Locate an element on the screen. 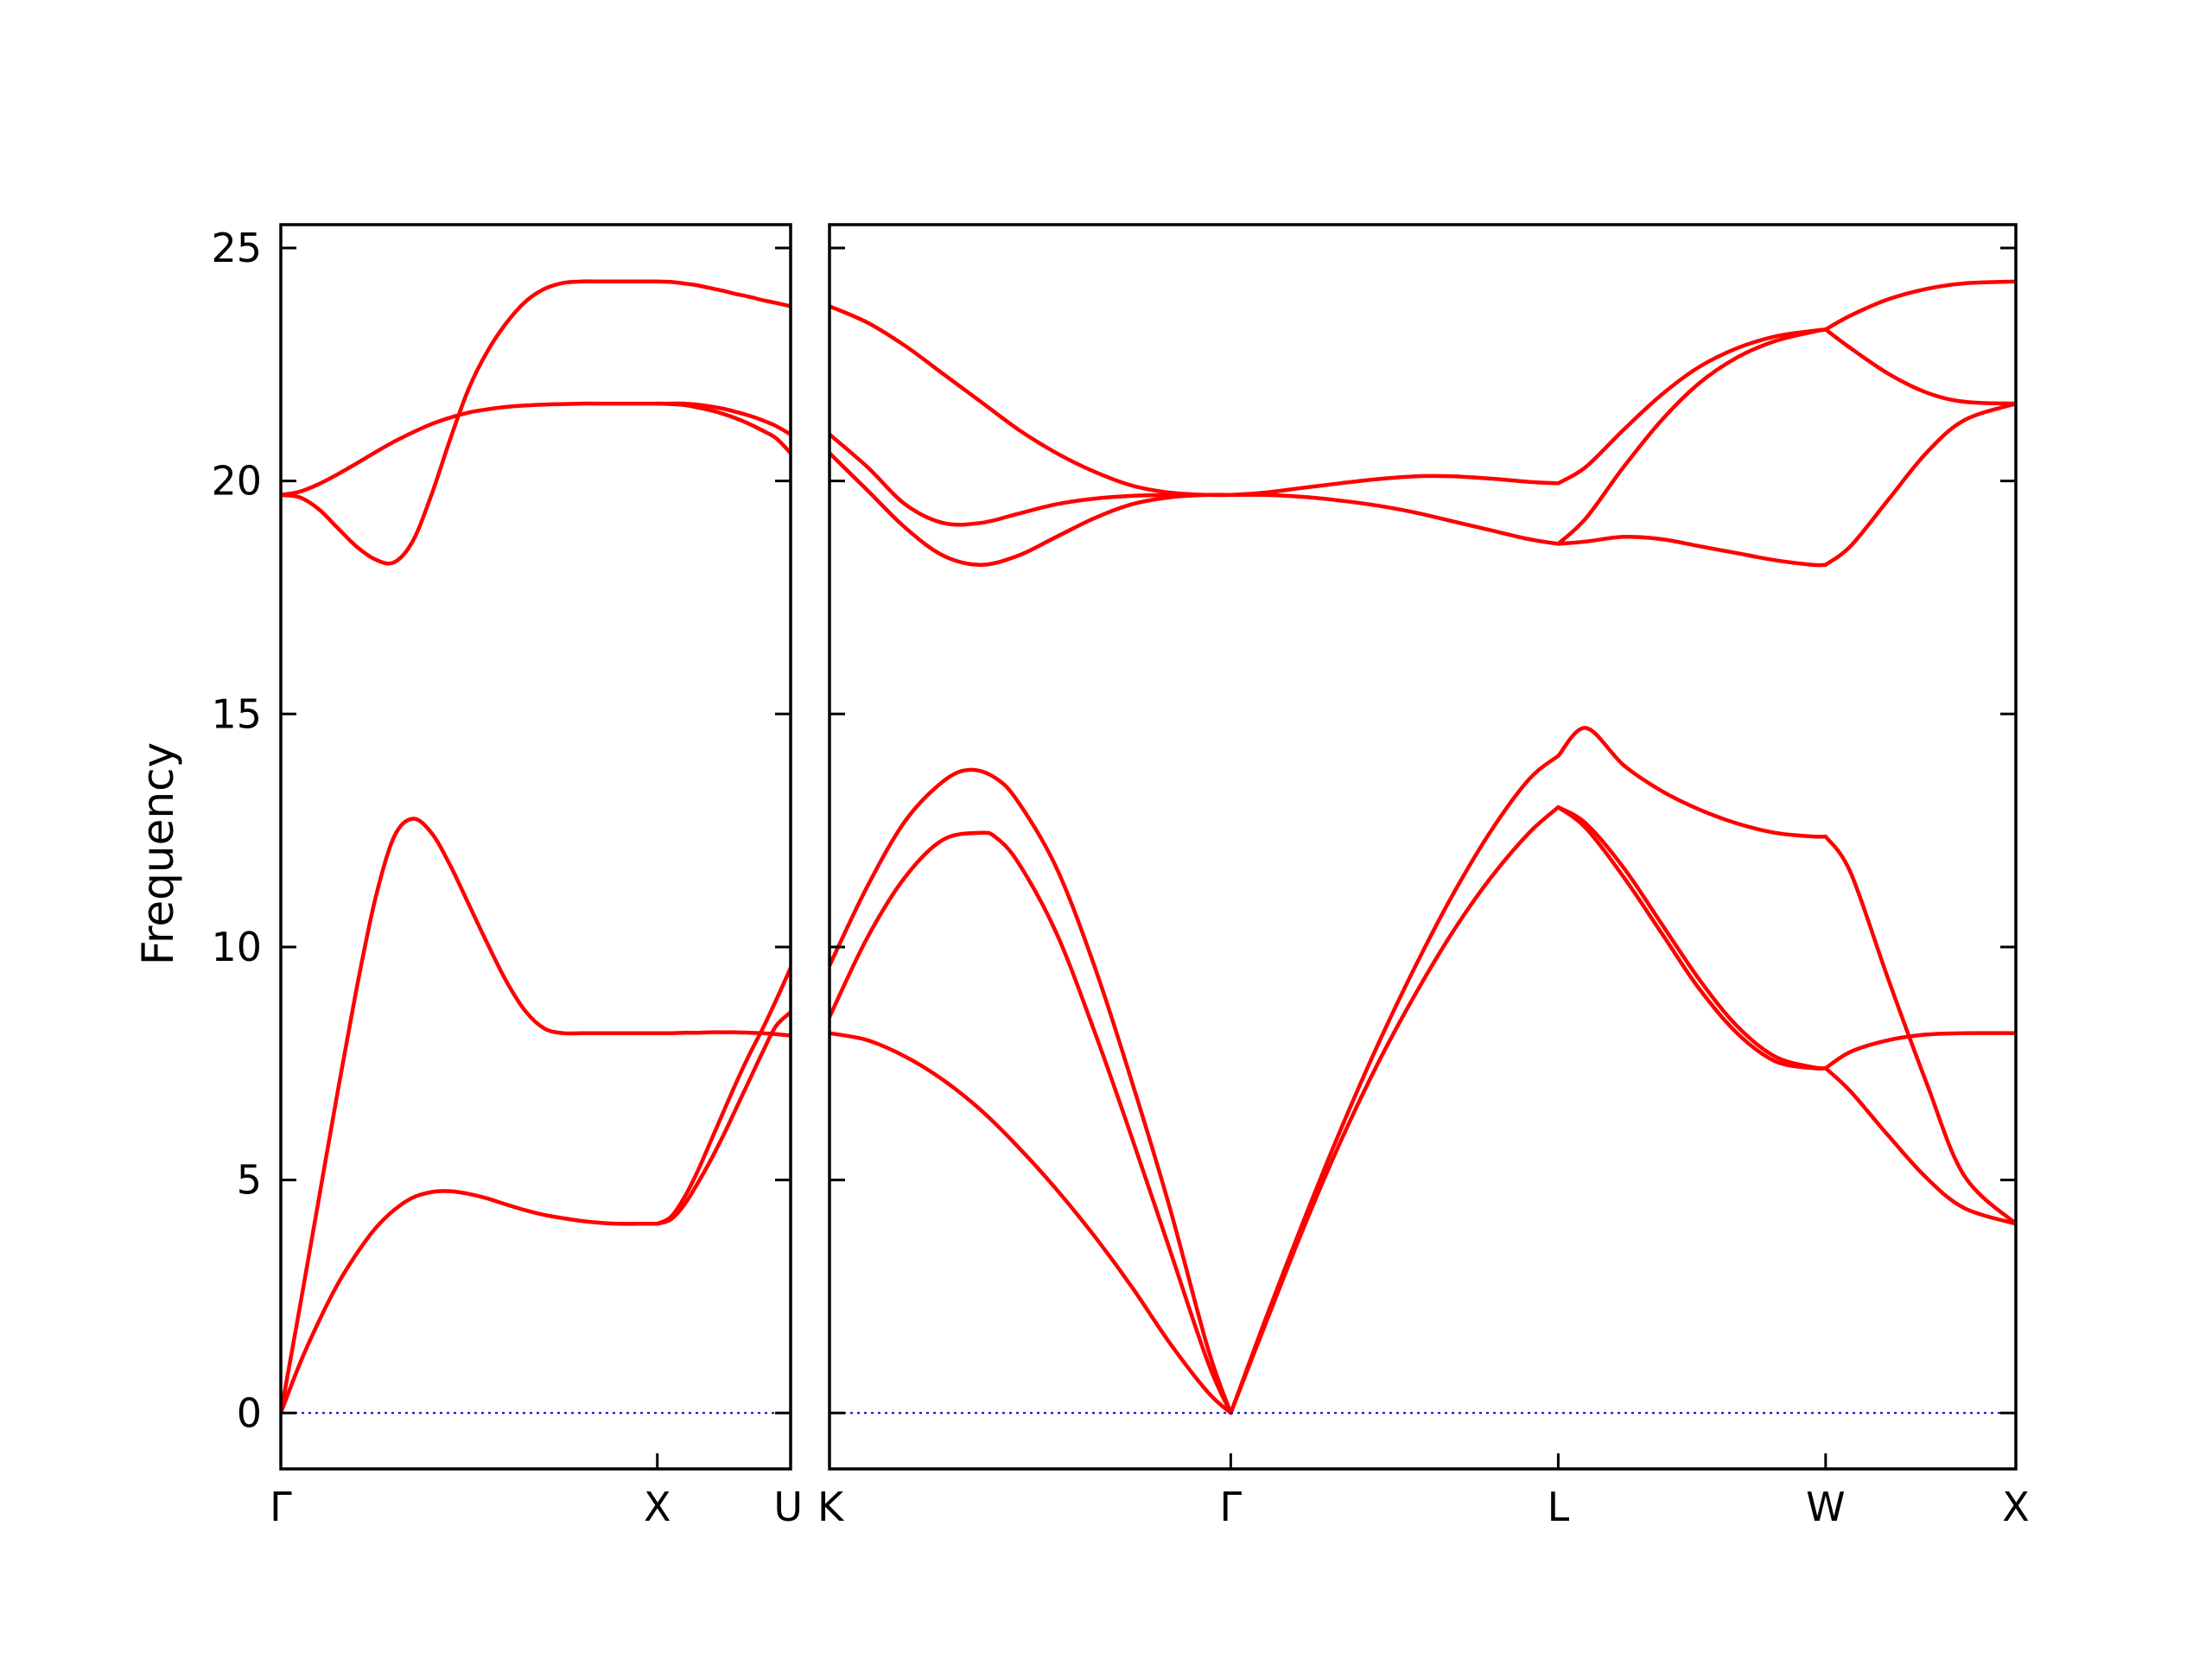 This screenshot has width=2212, height=1659. y-axis-label: Frequency is located at coordinates (158, 853).